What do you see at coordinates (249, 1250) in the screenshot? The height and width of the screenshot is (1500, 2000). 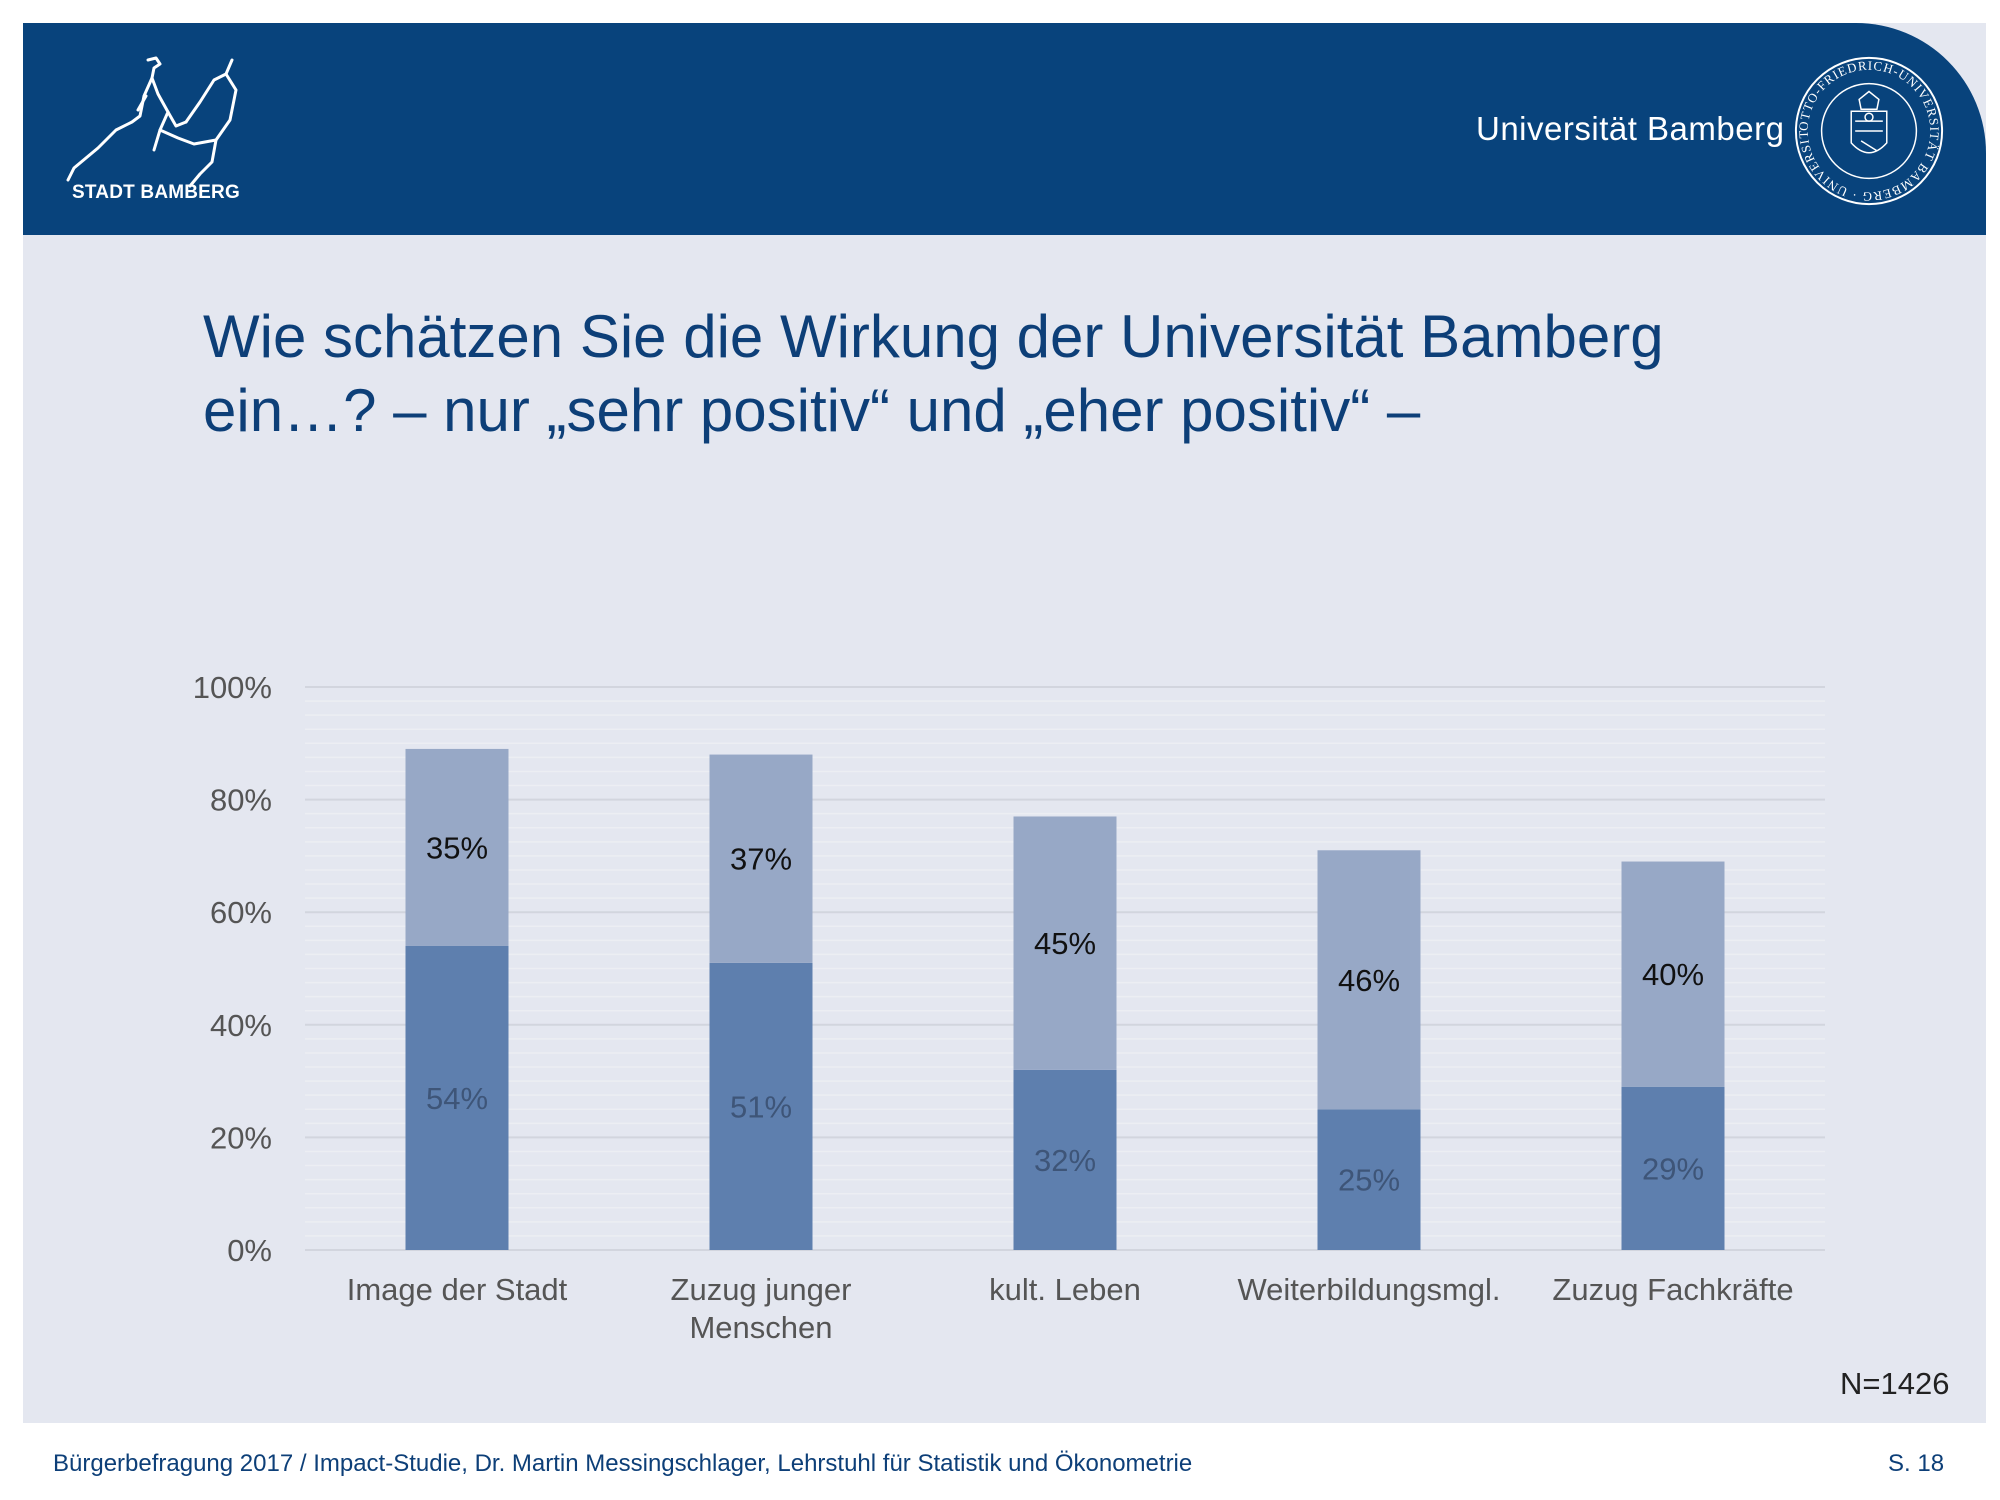 I see `y-tick-label: 0%` at bounding box center [249, 1250].